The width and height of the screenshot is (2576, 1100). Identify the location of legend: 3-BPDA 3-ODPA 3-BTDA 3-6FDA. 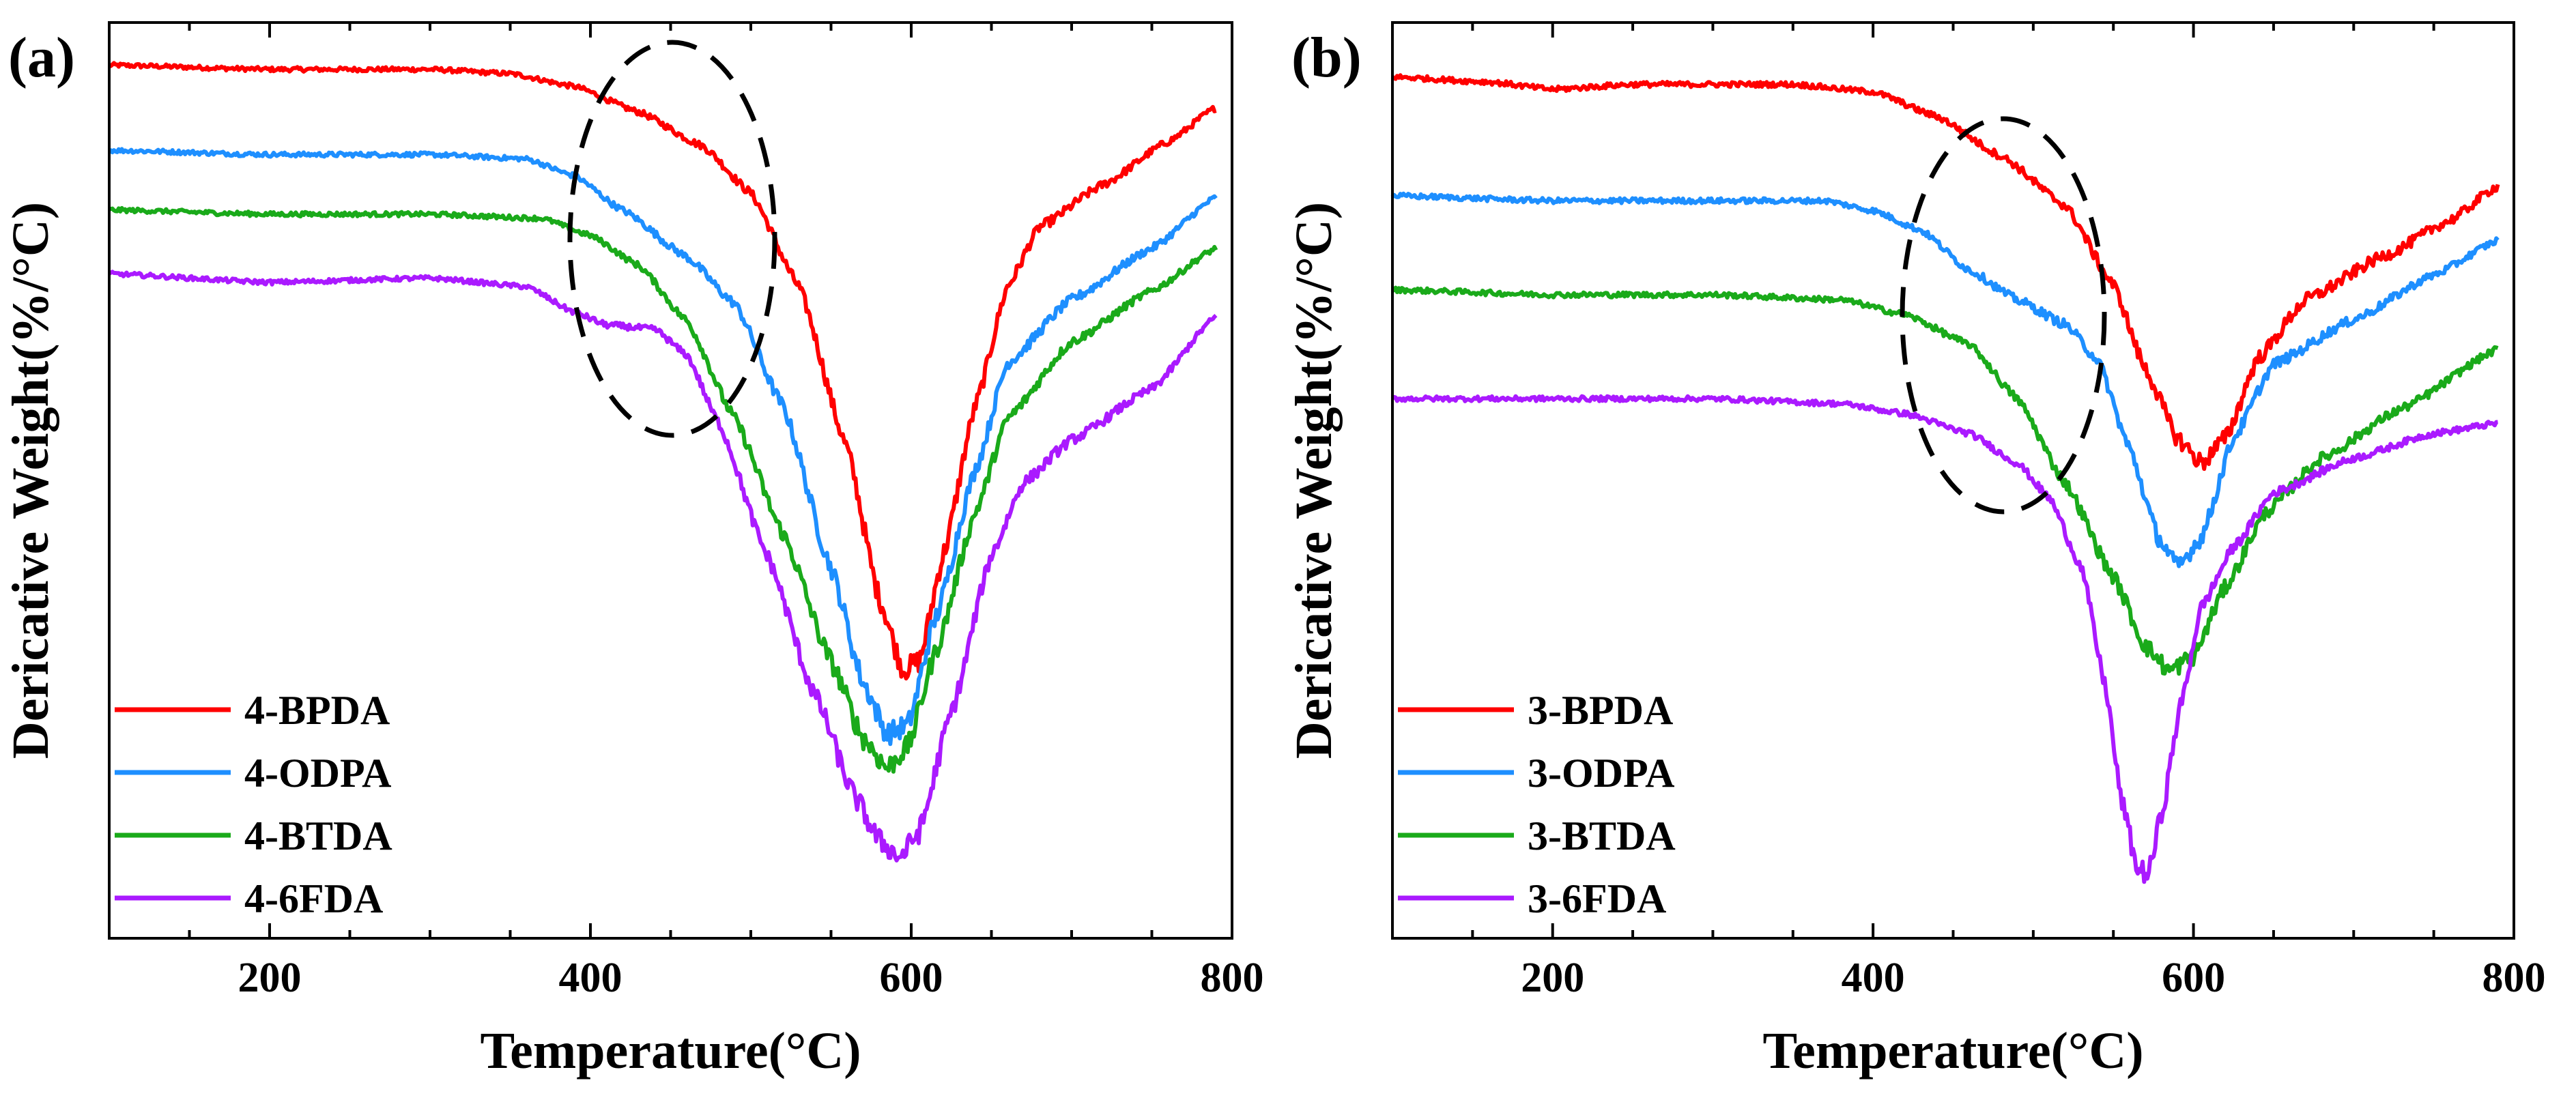
(1537, 804).